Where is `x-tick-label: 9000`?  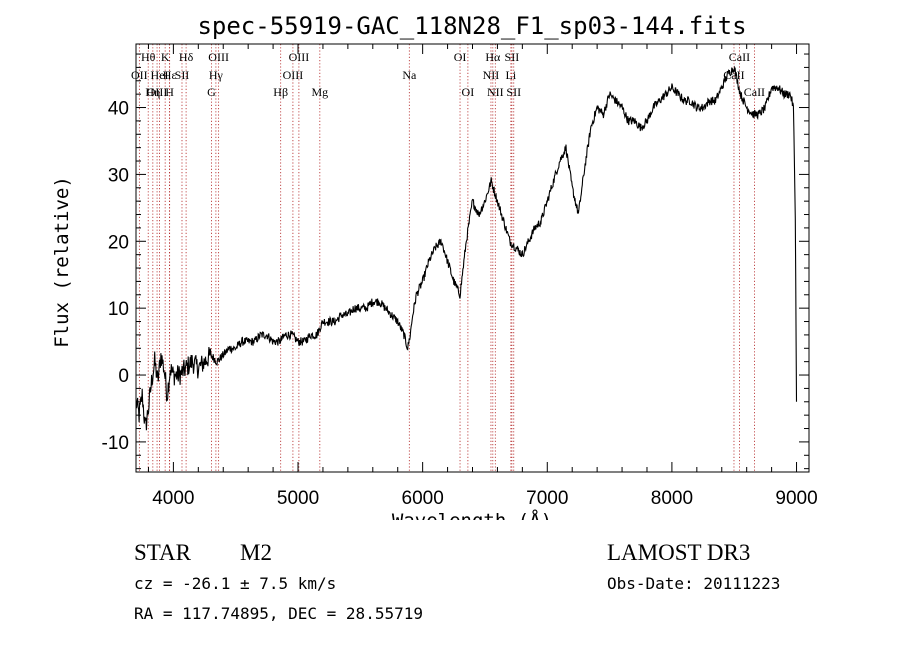
x-tick-label: 9000 is located at coordinates (796, 498).